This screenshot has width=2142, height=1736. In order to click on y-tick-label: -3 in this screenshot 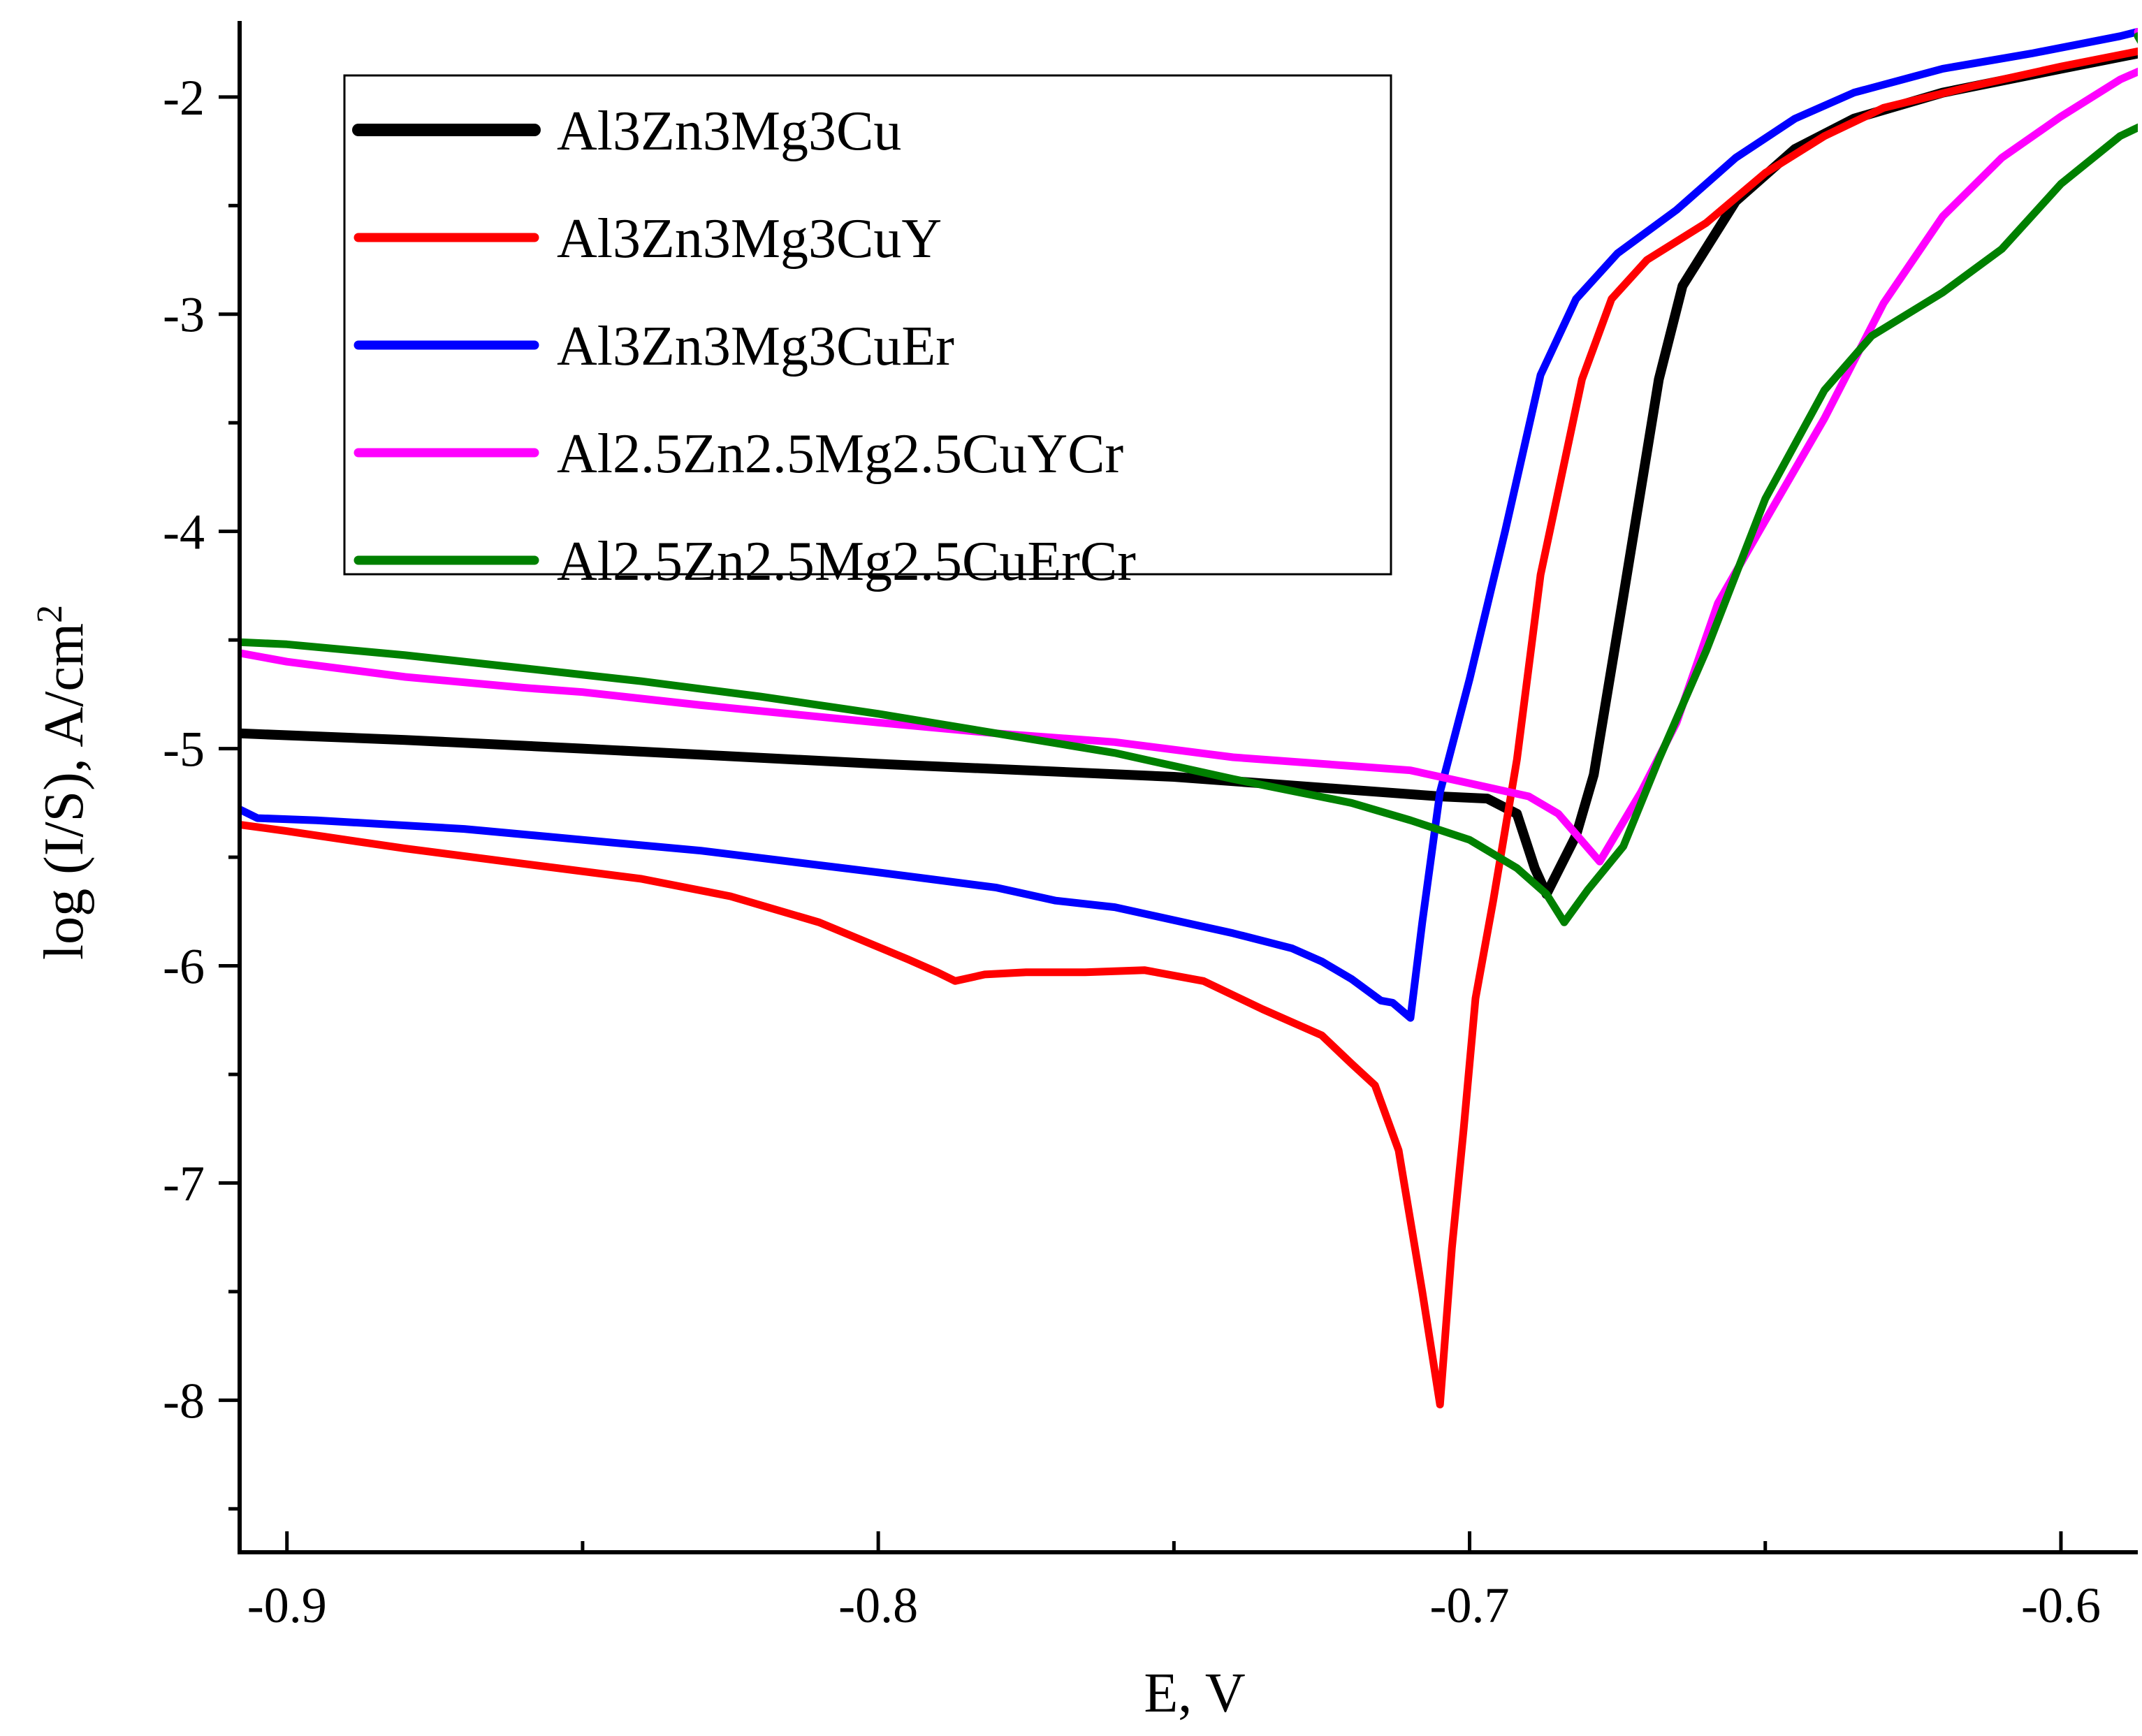, I will do `click(184, 315)`.